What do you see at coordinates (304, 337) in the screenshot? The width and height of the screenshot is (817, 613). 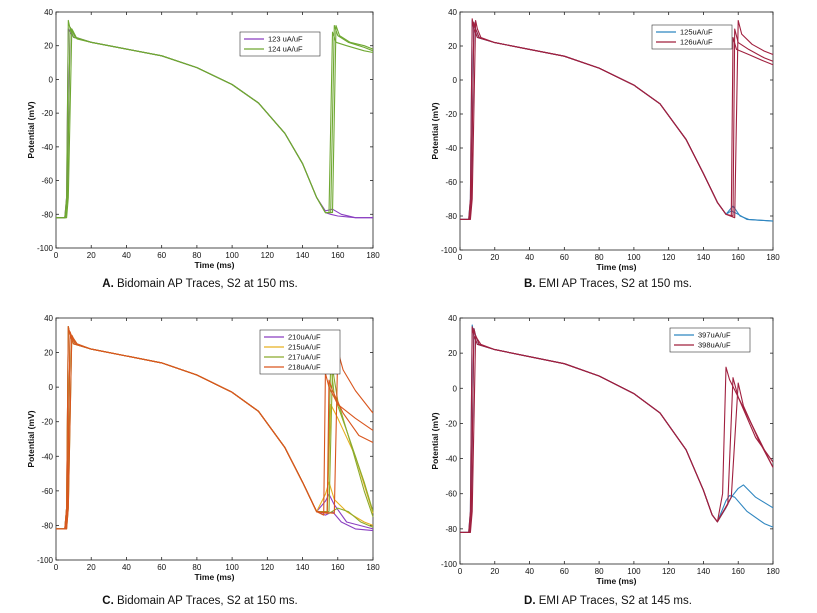 I see `legend-label: 210uA/uF` at bounding box center [304, 337].